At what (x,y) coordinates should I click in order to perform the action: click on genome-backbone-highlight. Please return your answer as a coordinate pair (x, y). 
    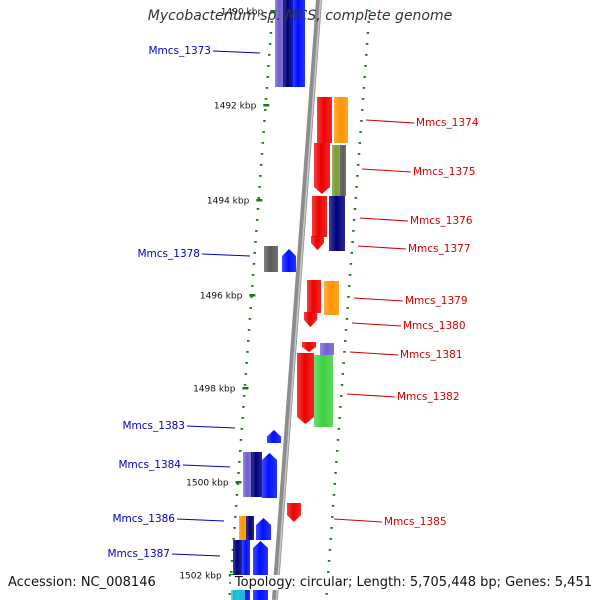
    Looking at the image, I should click on (298, 300).